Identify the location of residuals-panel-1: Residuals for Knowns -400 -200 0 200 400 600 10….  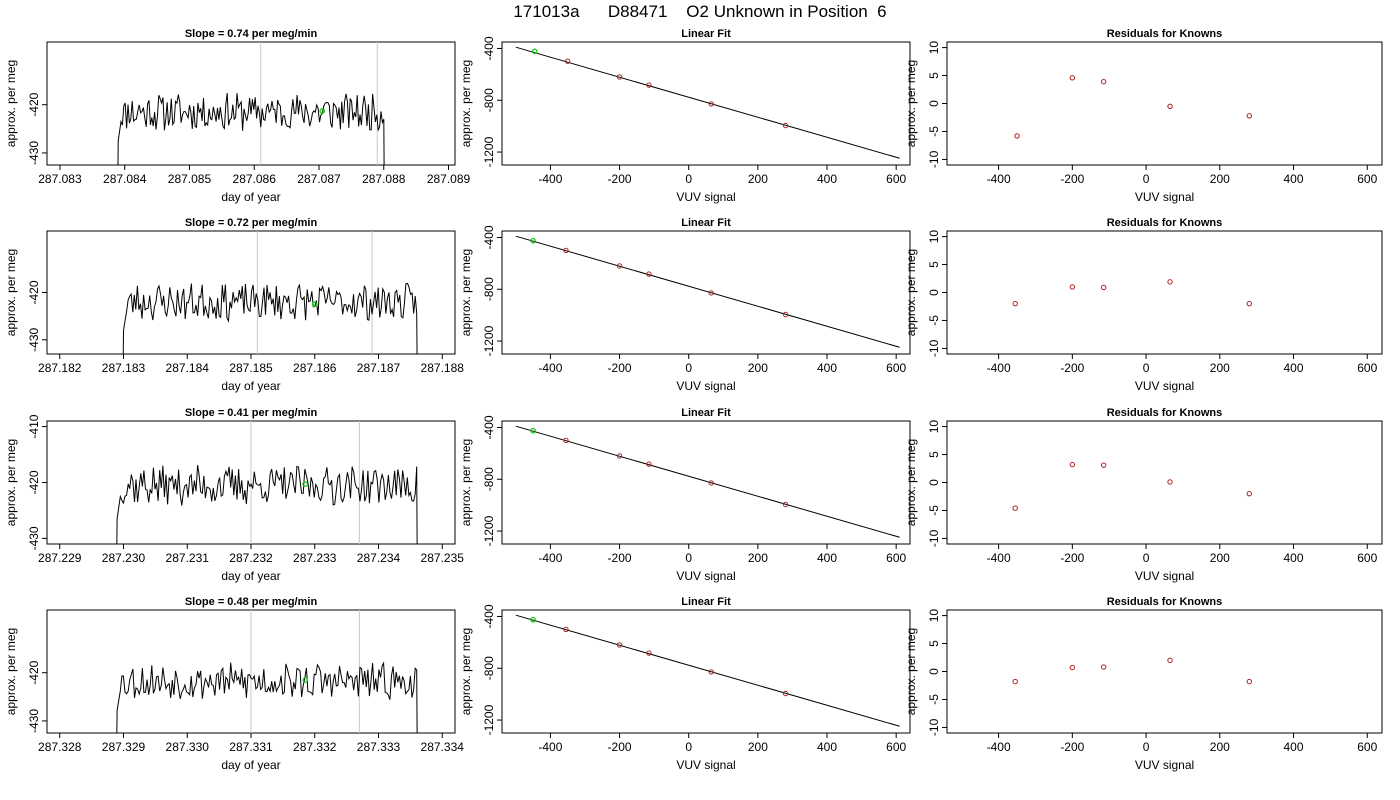
(1143, 116).